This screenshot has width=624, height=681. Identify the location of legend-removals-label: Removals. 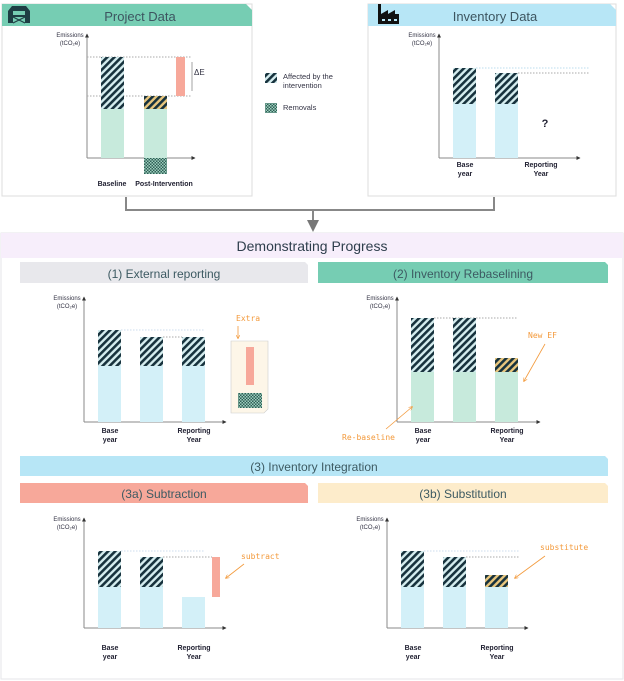
(300, 107).